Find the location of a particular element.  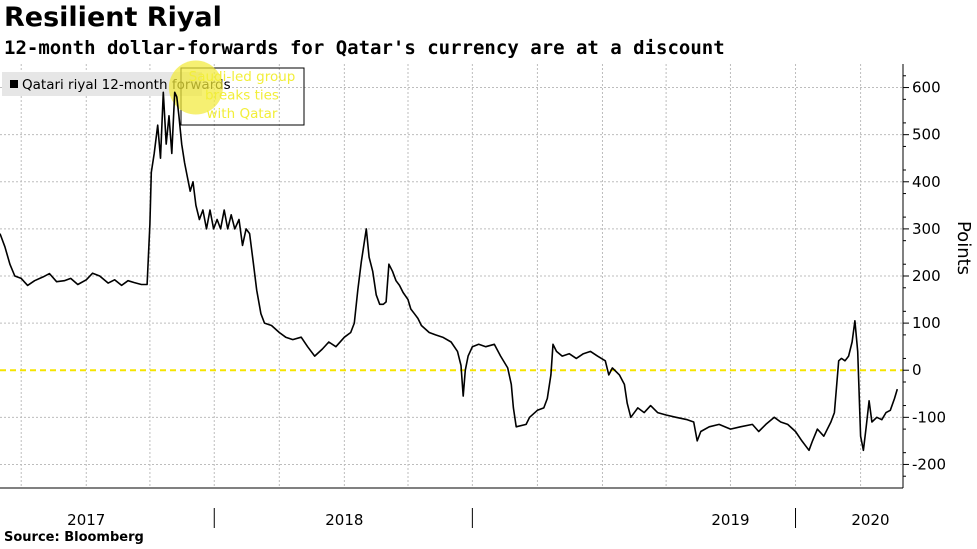

x-tick-label: 2019 is located at coordinates (730, 520).